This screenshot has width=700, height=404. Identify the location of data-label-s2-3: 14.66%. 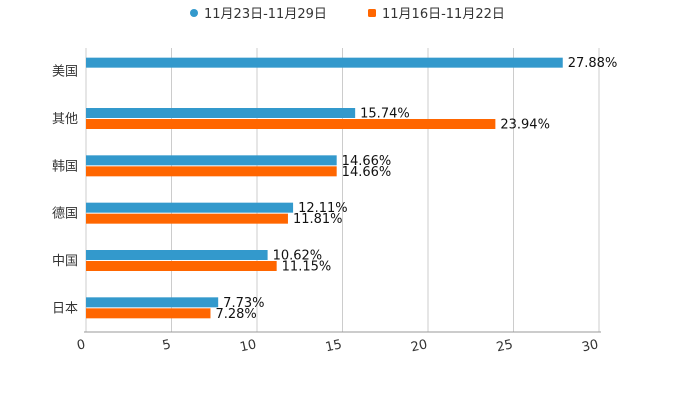
(367, 172).